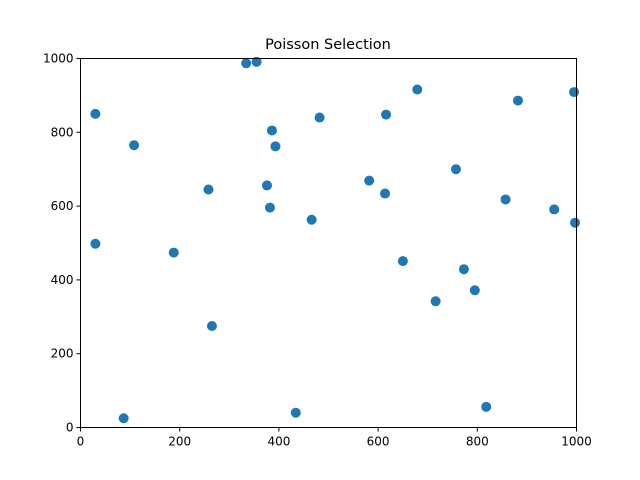  I want to click on x-tick-label-3: 600, so click(378, 442).